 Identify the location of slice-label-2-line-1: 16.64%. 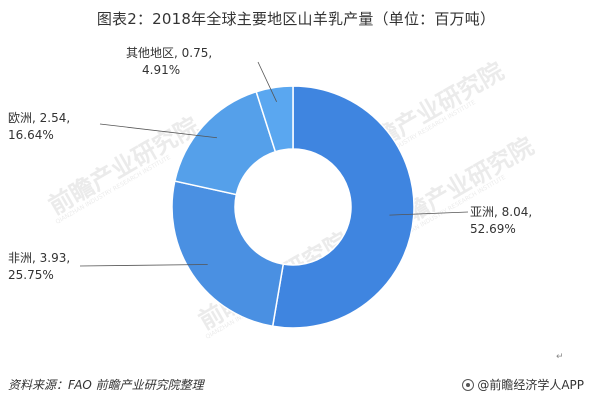
(31, 135).